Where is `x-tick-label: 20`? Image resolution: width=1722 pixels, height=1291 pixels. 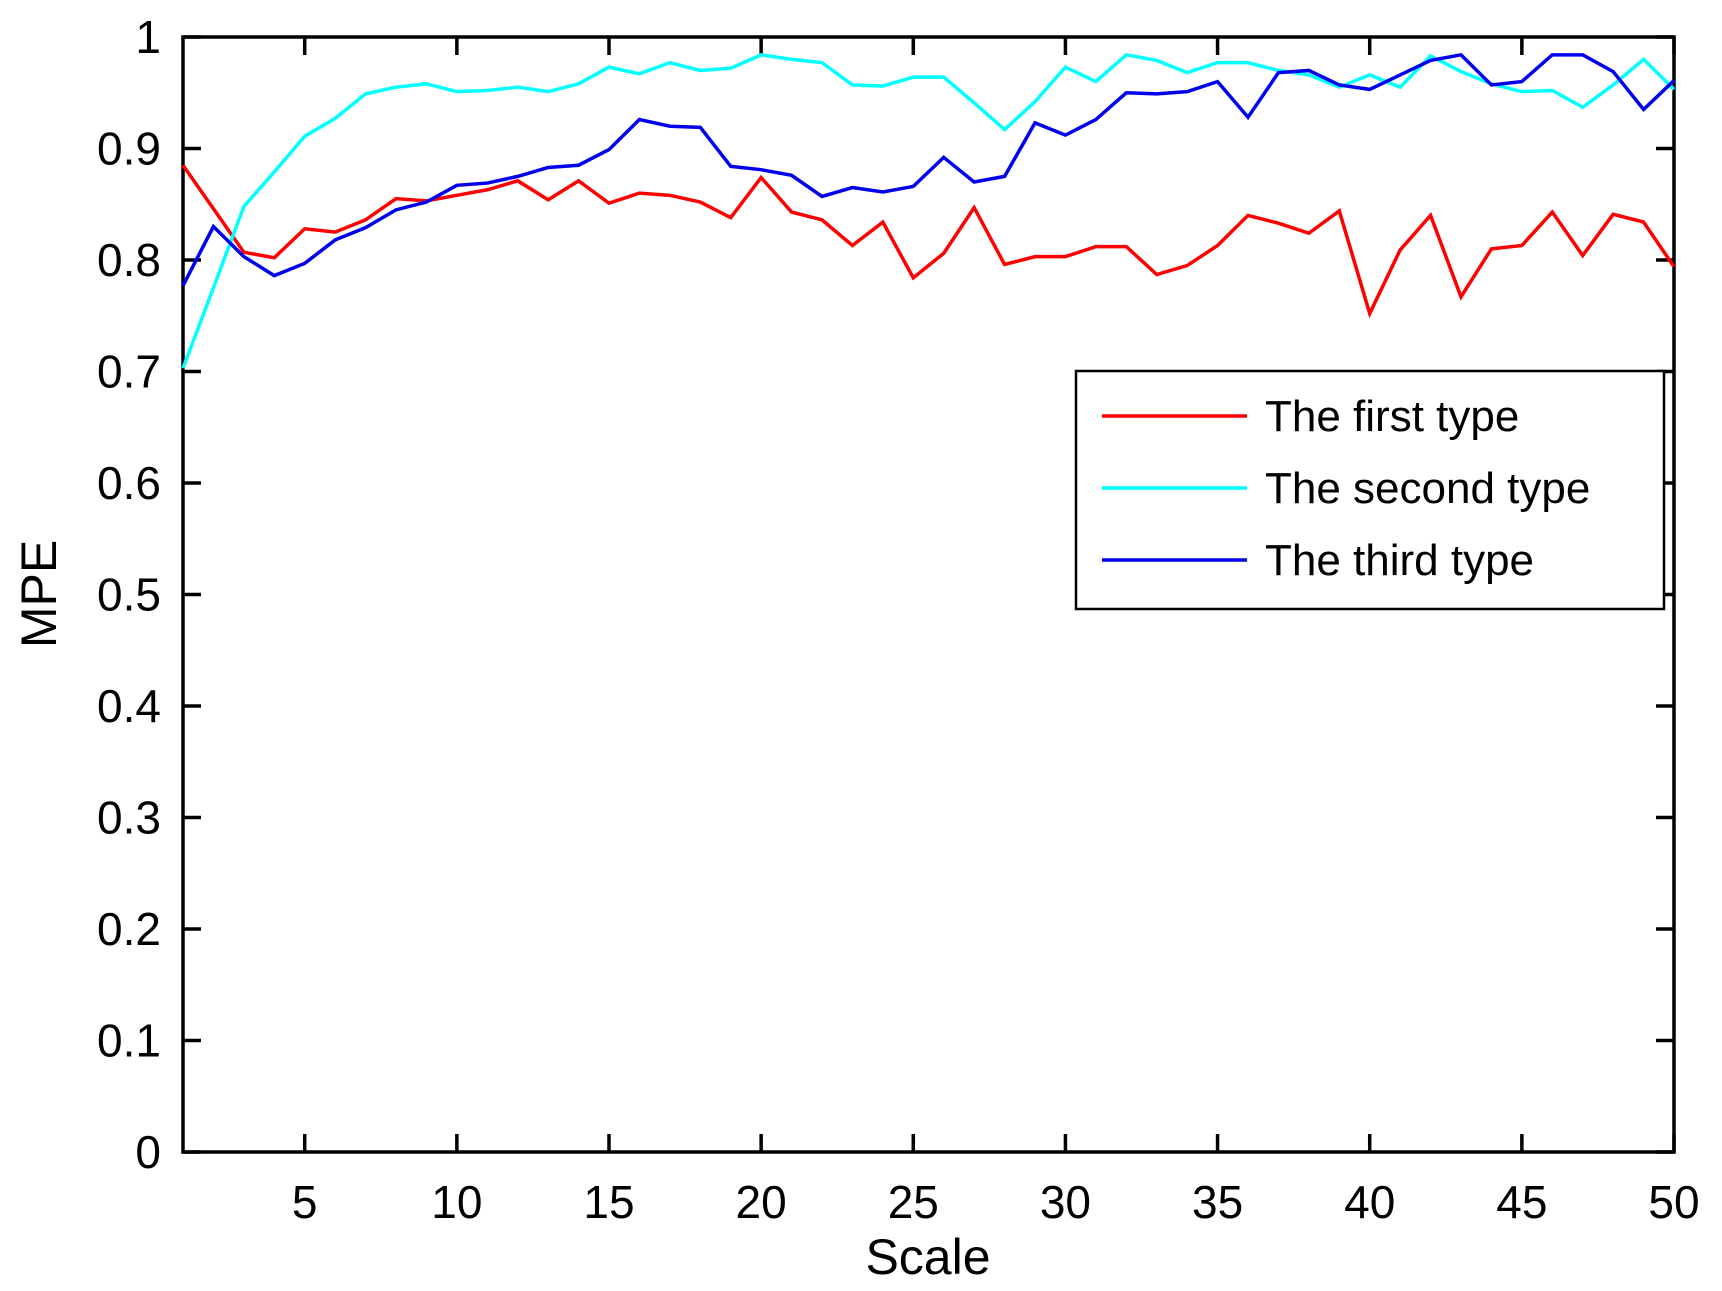
x-tick-label: 20 is located at coordinates (761, 1202).